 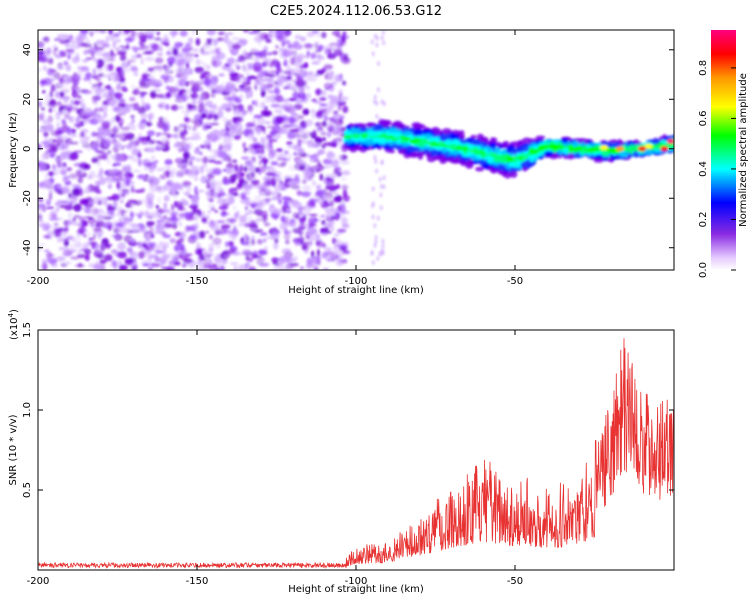 What do you see at coordinates (642, 149) in the screenshot?
I see `heatmap-hot-cell` at bounding box center [642, 149].